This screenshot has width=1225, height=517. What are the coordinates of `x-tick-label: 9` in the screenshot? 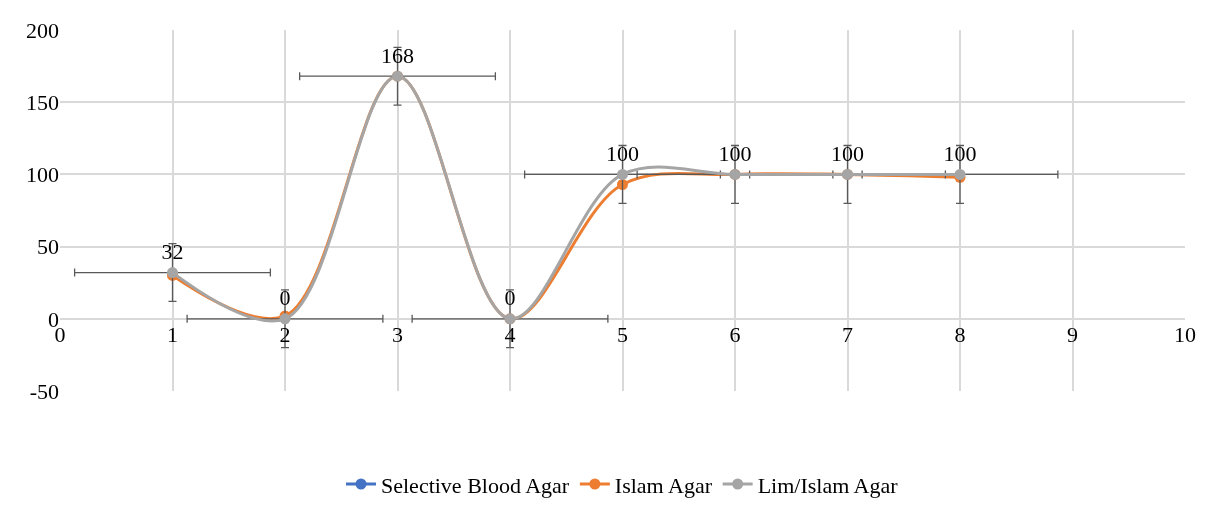 It's located at (1072, 334).